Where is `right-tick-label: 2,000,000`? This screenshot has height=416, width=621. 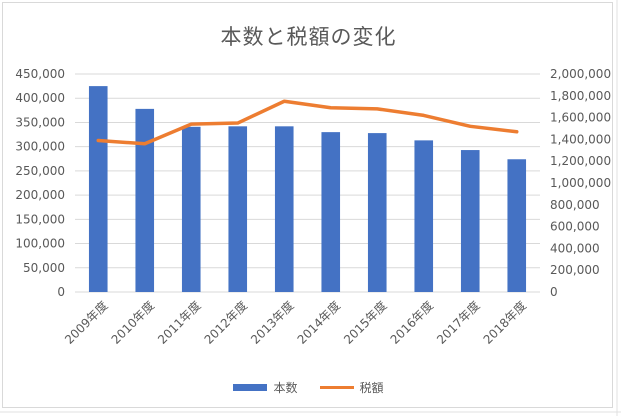 right-tick-label: 2,000,000 is located at coordinates (580, 74).